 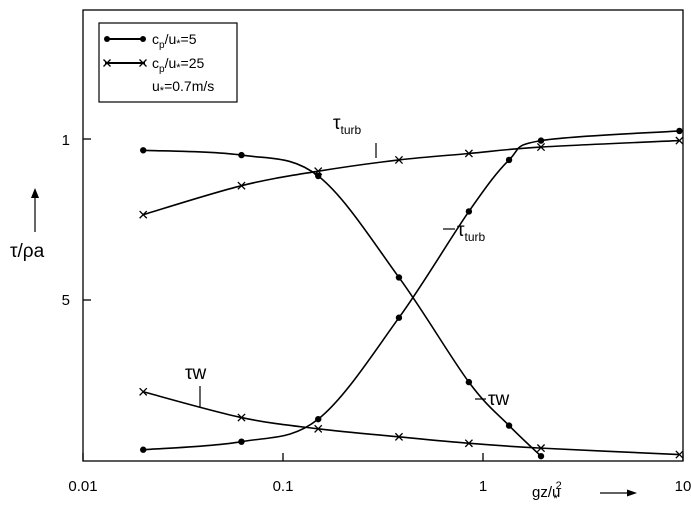 I want to click on annotation-2-sub: w, so click(x=199, y=373).